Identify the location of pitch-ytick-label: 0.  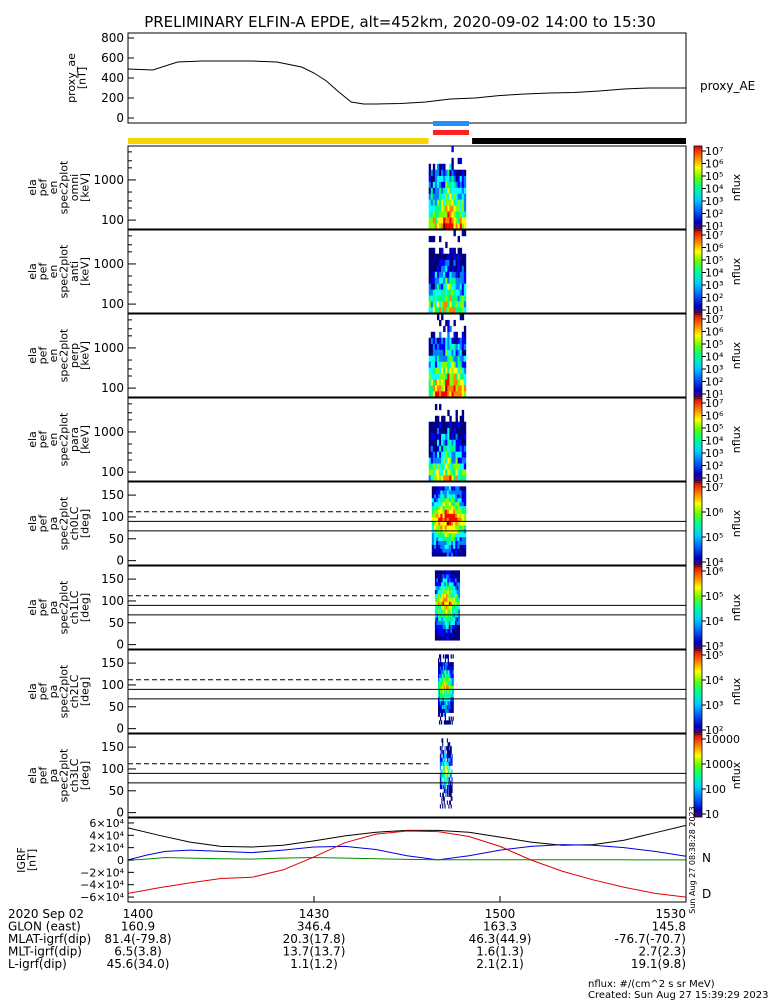
(120, 645).